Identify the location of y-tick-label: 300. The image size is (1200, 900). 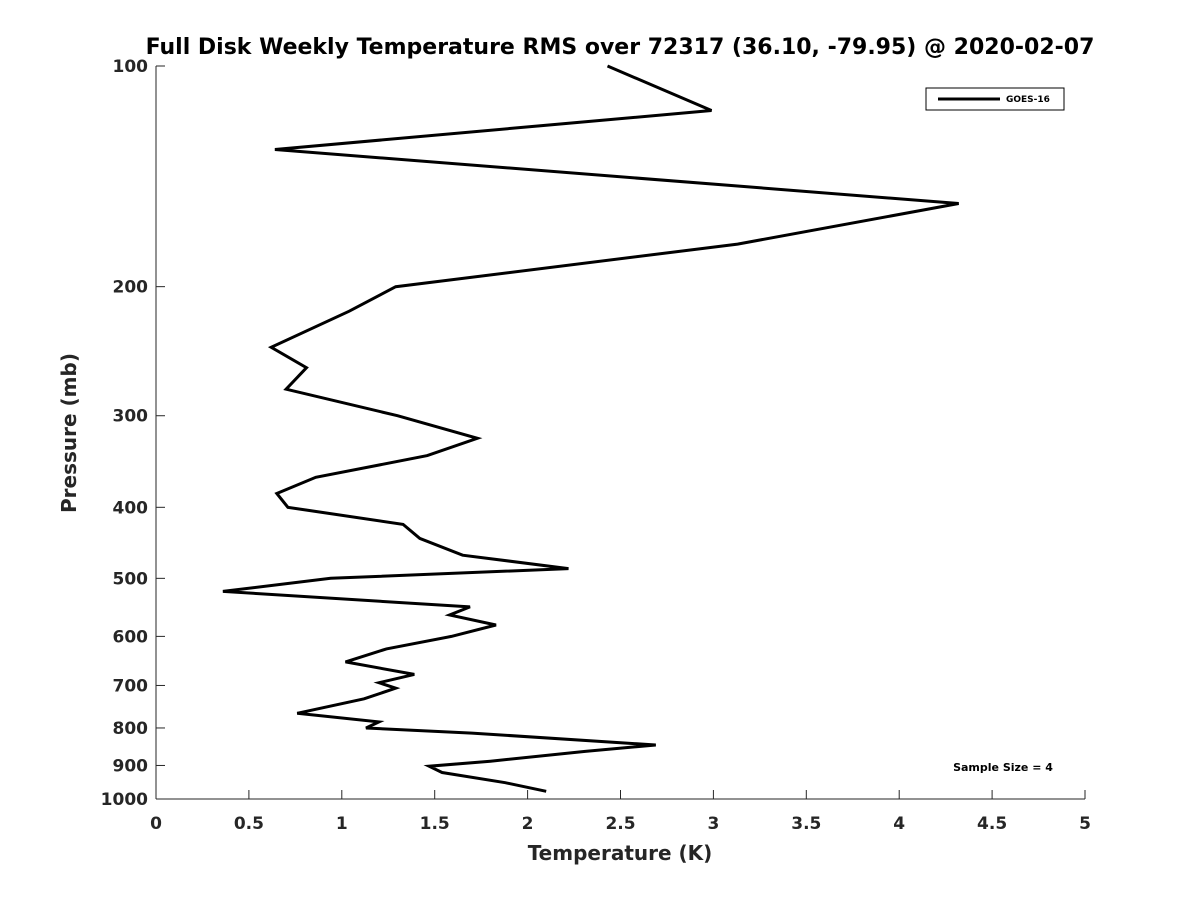
(131, 417).